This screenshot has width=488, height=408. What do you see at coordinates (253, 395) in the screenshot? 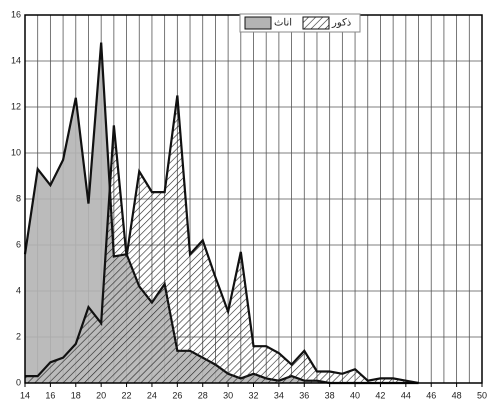
I see `x-tick-label: 32` at bounding box center [253, 395].